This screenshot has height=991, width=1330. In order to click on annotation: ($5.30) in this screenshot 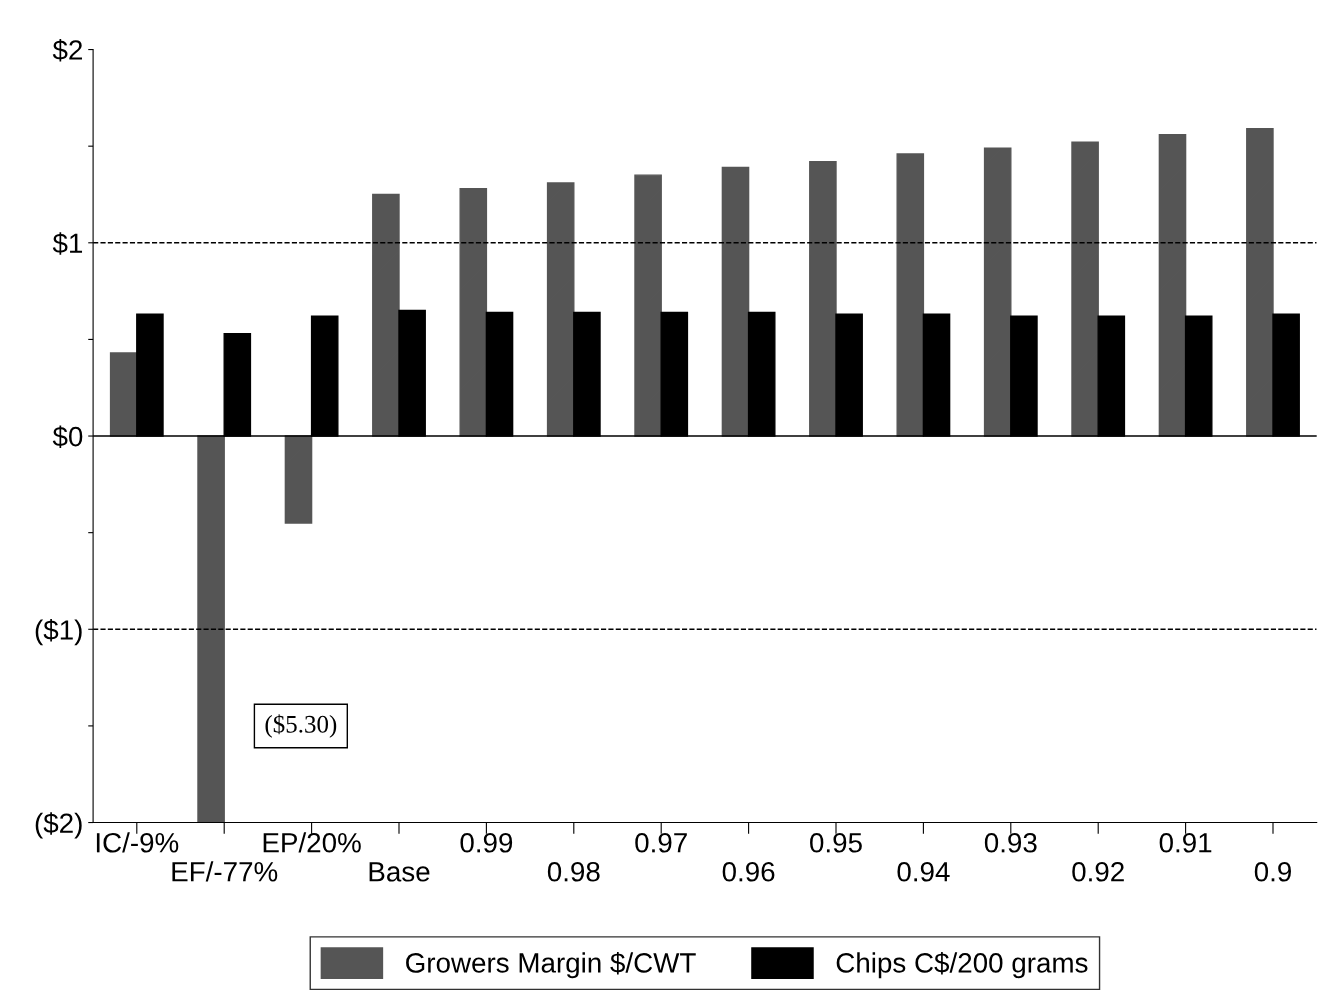, I will do `click(301, 726)`.